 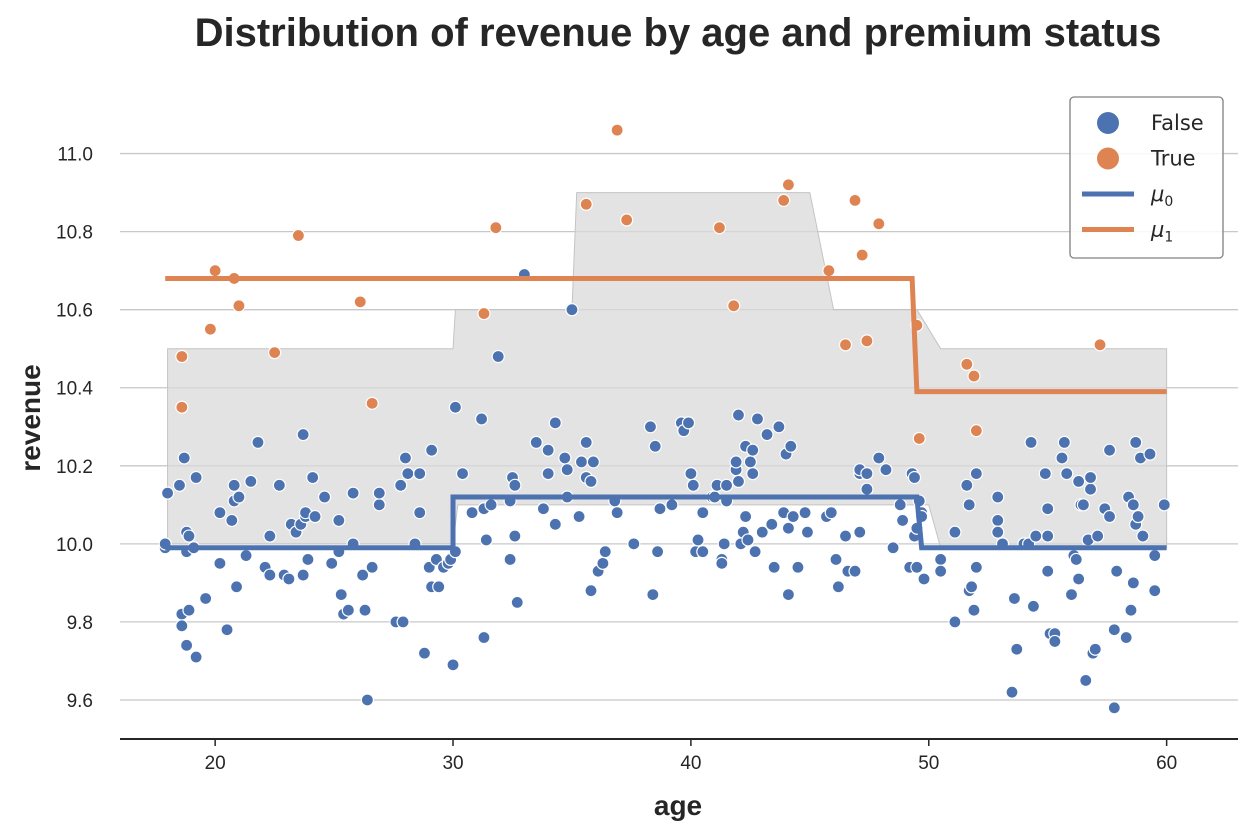 What do you see at coordinates (80, 623) in the screenshot?
I see `y-tick-label: 9.8` at bounding box center [80, 623].